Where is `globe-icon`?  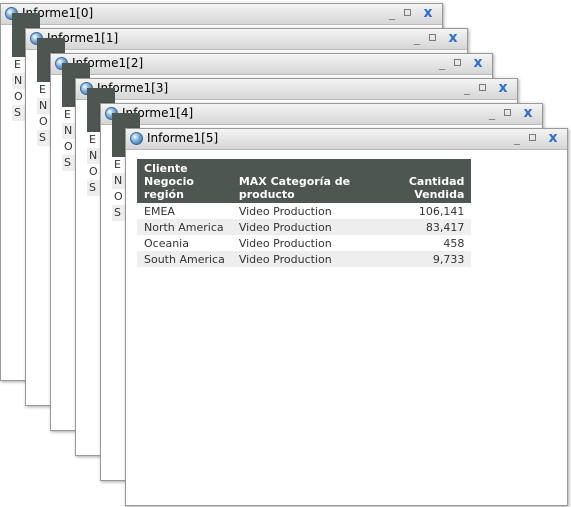 globe-icon is located at coordinates (136, 138).